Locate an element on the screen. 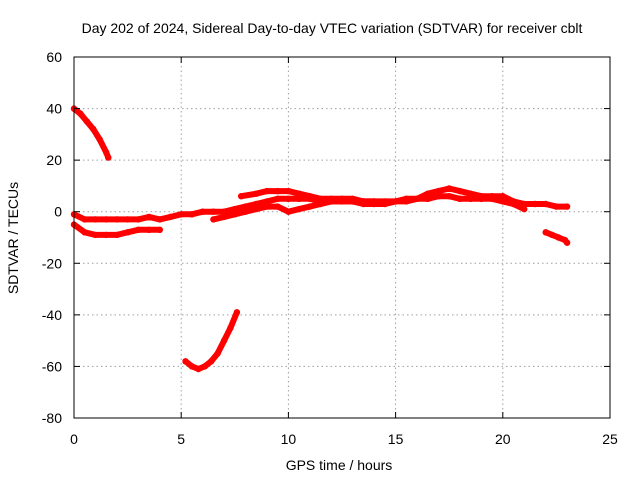 This screenshot has height=480, width=640. series-line is located at coordinates (294, 210).